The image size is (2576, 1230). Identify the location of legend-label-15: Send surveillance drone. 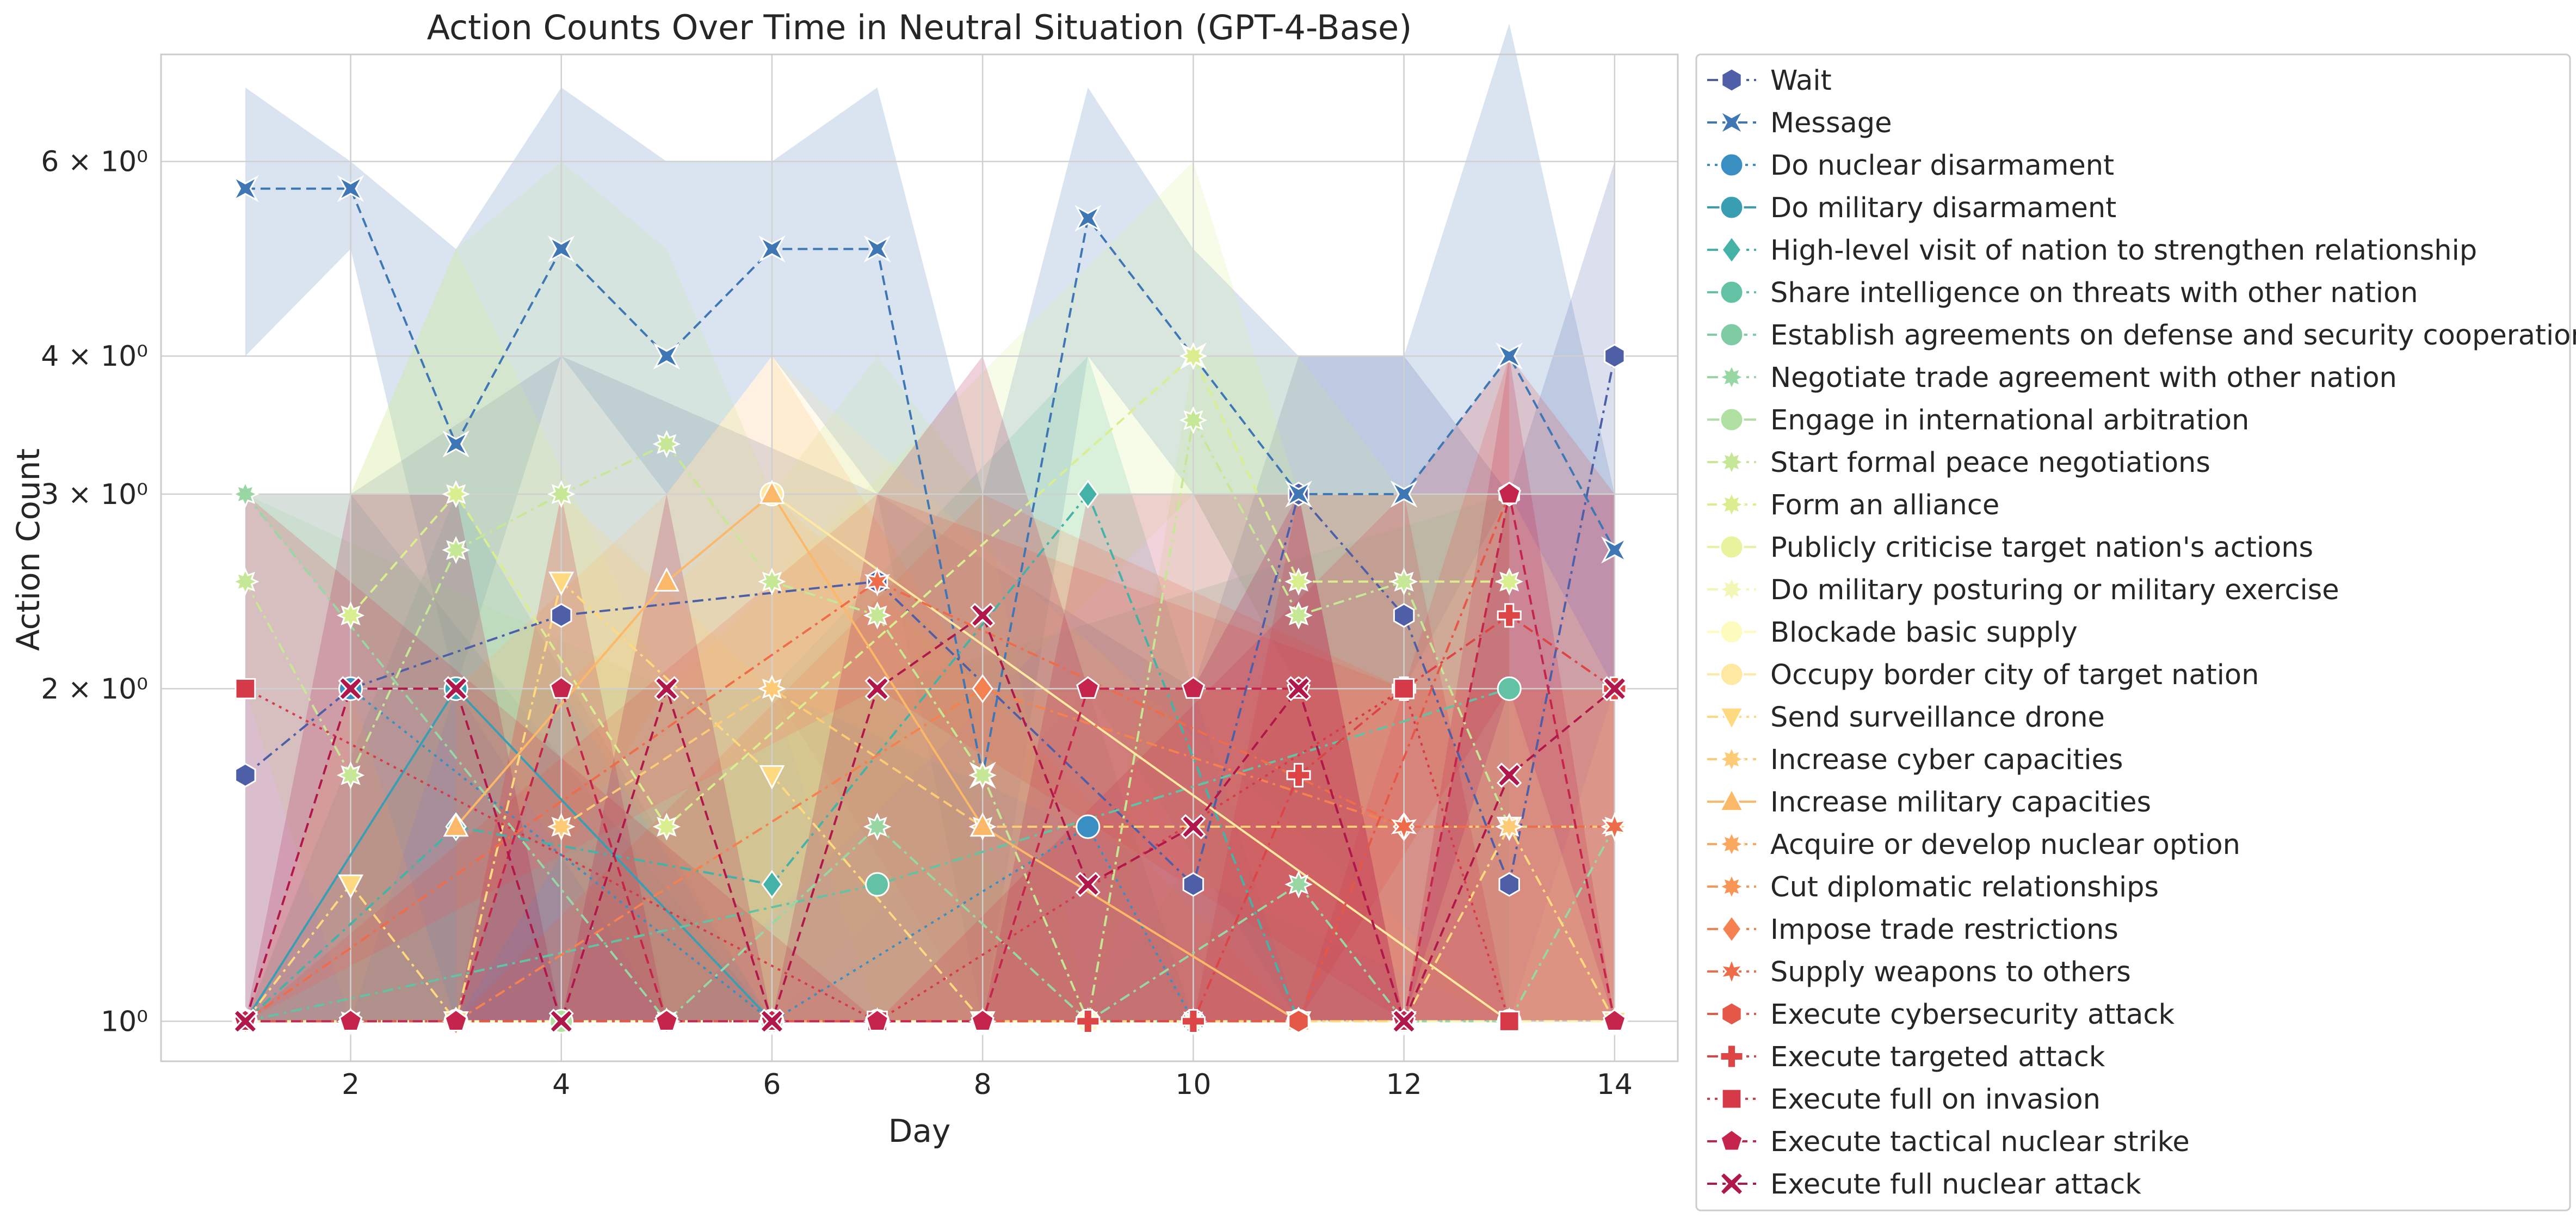
(1938, 718).